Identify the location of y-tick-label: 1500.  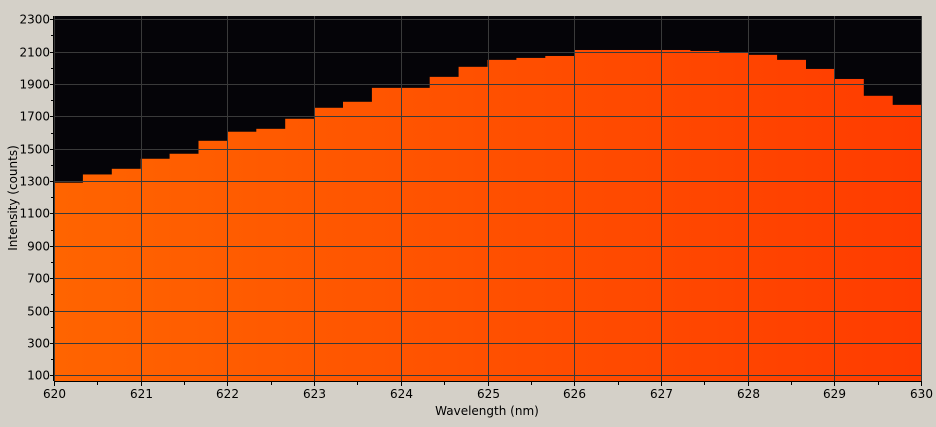
(34, 150).